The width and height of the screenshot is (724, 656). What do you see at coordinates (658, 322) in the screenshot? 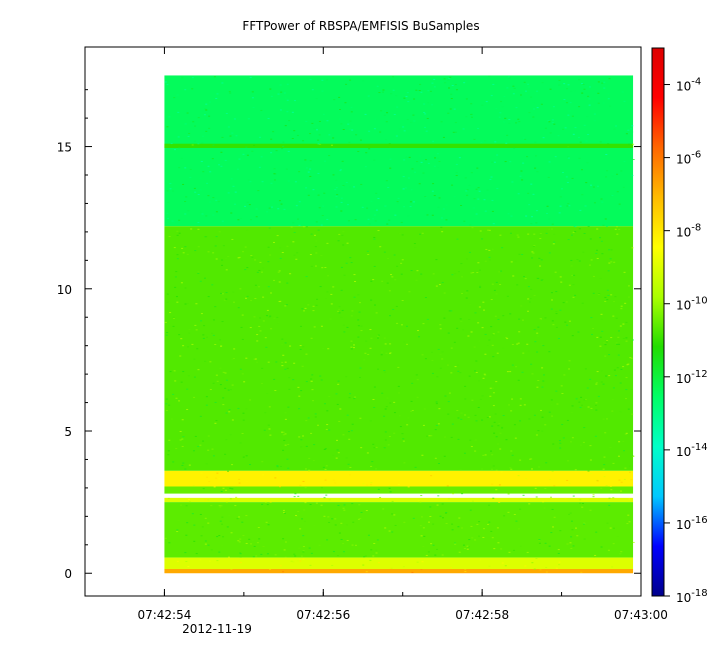
I see `colorbar` at bounding box center [658, 322].